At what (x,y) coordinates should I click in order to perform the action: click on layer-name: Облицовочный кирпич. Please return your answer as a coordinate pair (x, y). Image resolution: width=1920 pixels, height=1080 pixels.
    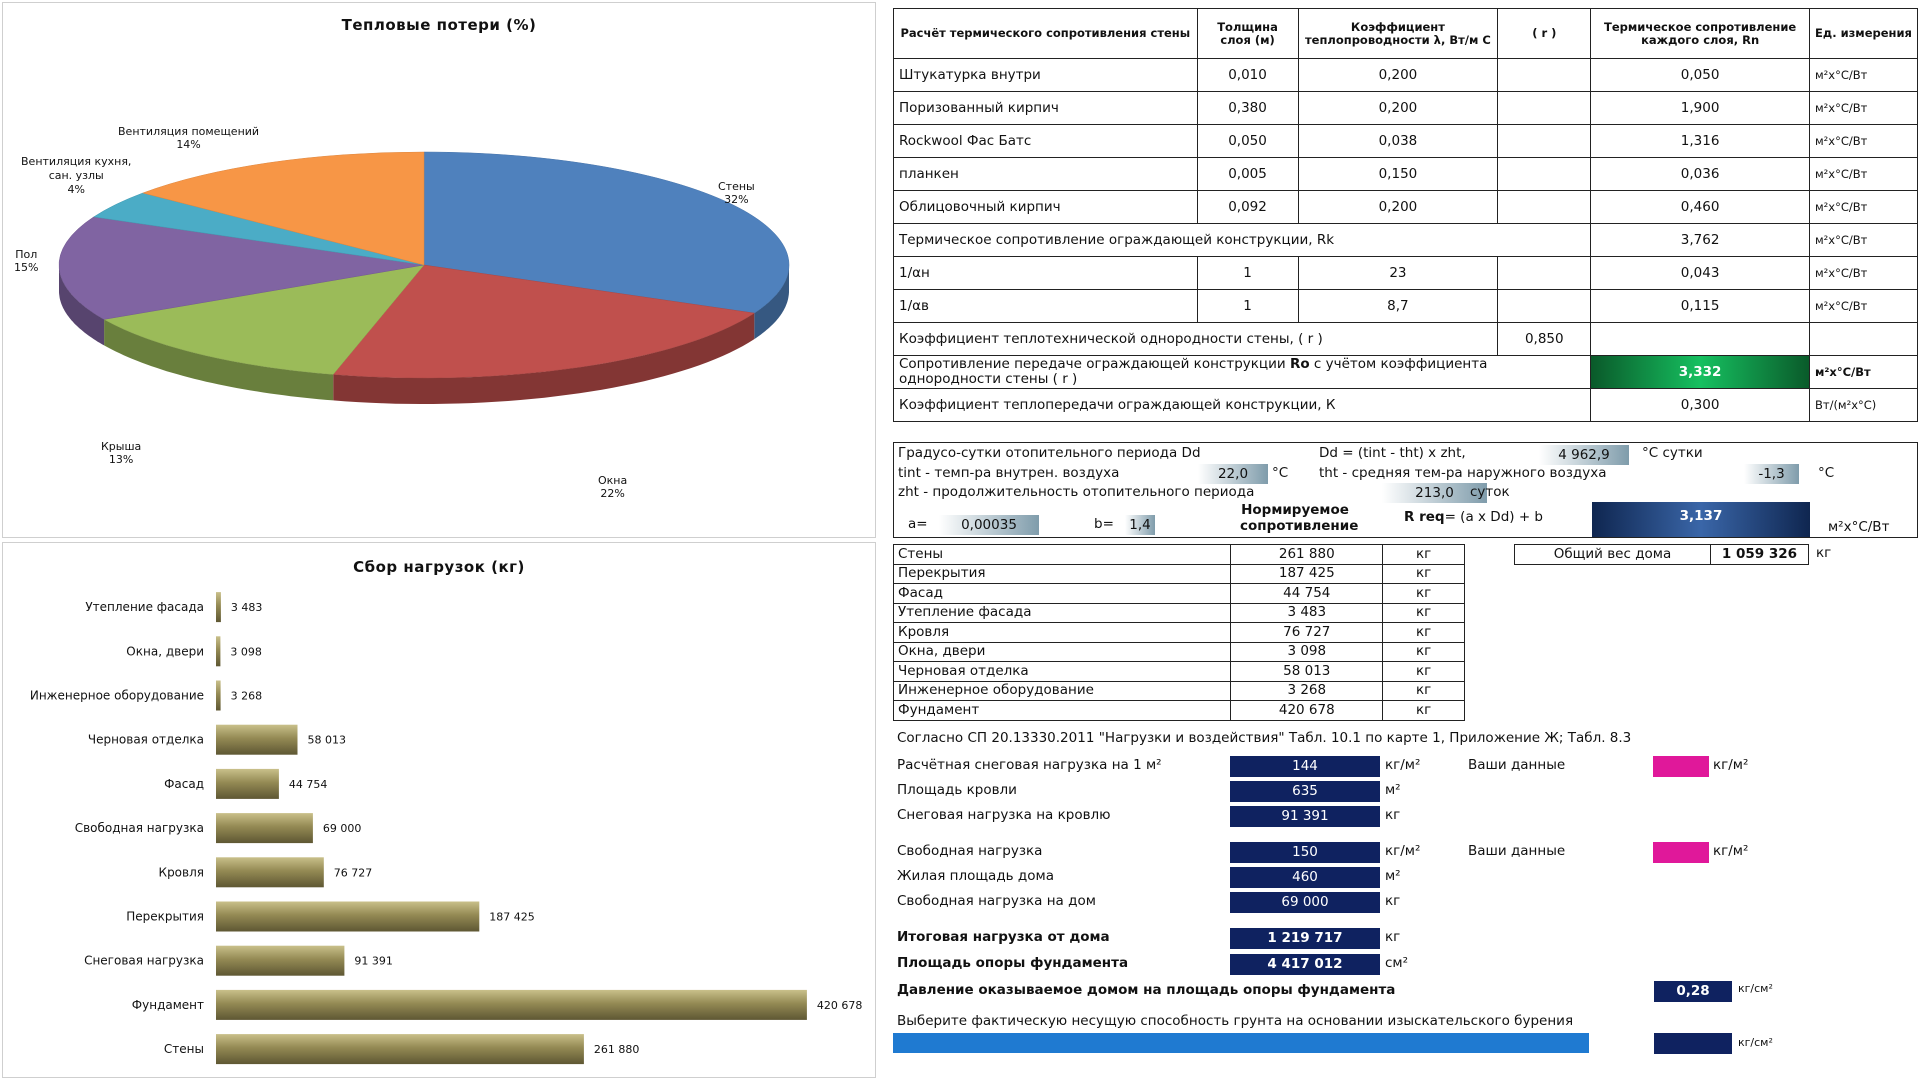
    Looking at the image, I should click on (1045, 207).